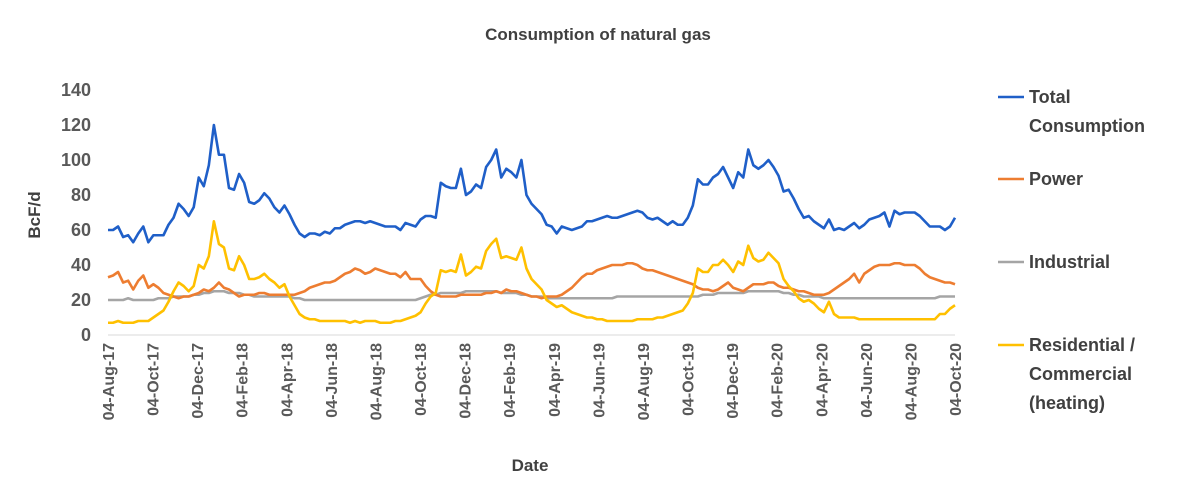 The image size is (1200, 500). I want to click on x-tick-label: 04-Aug-20, so click(911, 381).